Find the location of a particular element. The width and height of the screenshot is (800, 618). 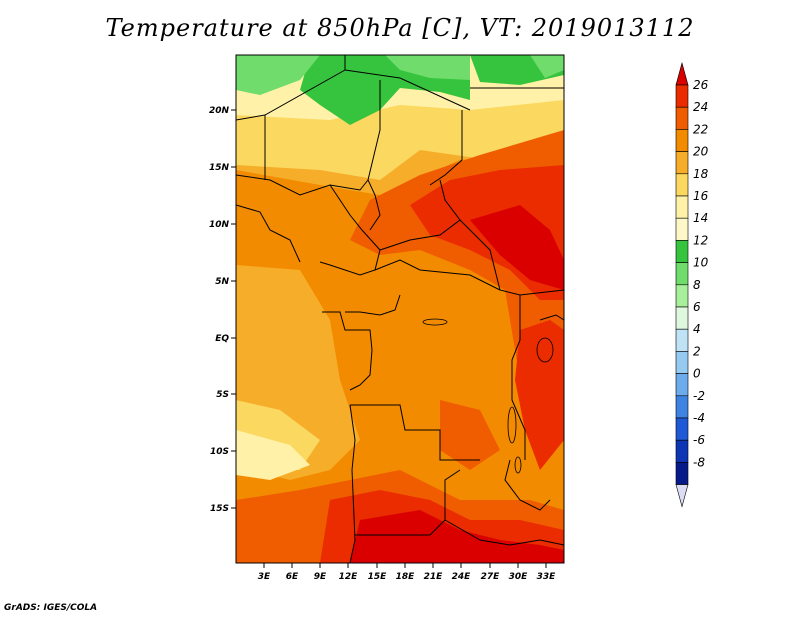

lakes is located at coordinates (488, 396).